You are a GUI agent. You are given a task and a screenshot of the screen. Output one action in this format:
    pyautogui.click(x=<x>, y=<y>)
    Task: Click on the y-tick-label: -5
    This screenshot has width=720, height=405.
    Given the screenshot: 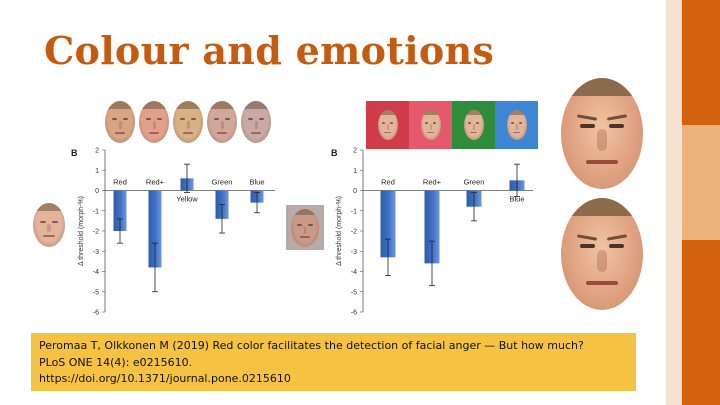 What is the action you would take?
    pyautogui.click(x=96, y=292)
    